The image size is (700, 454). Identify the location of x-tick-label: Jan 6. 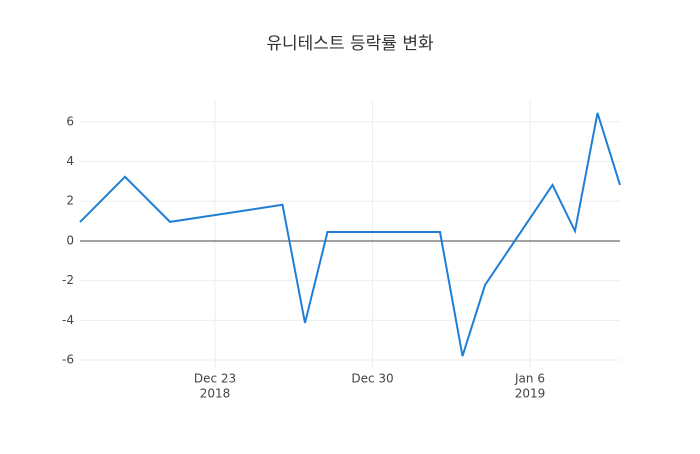
(529, 379).